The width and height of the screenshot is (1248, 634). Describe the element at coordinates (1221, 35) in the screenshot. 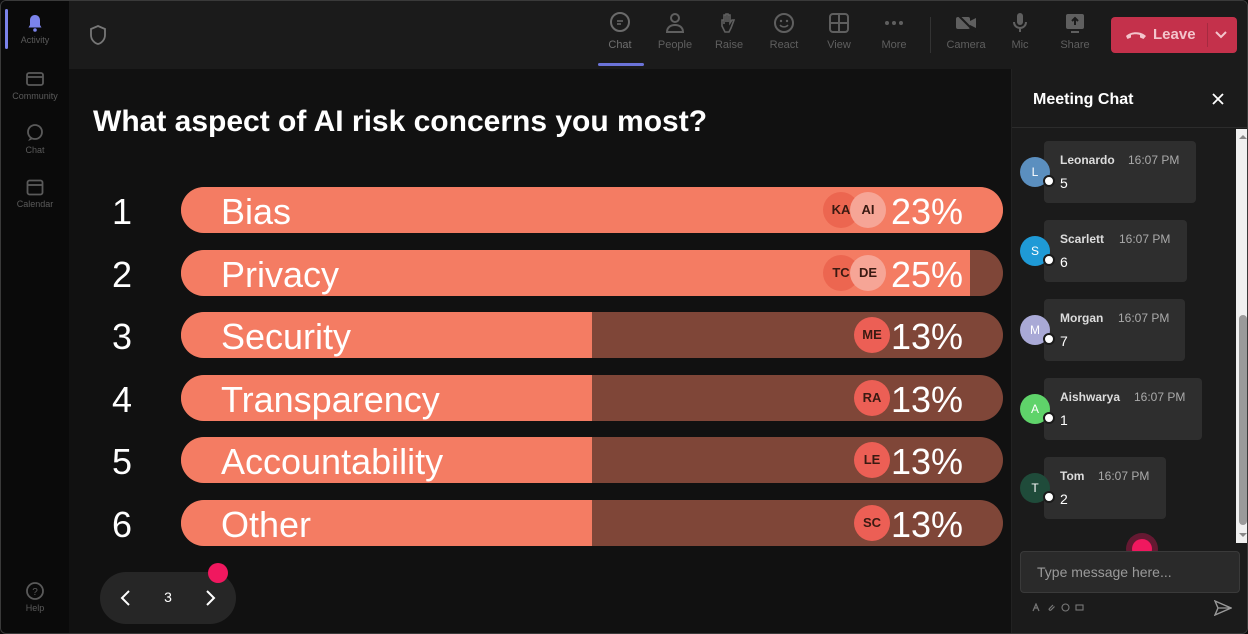

I see `chevron-down-icon` at that location.